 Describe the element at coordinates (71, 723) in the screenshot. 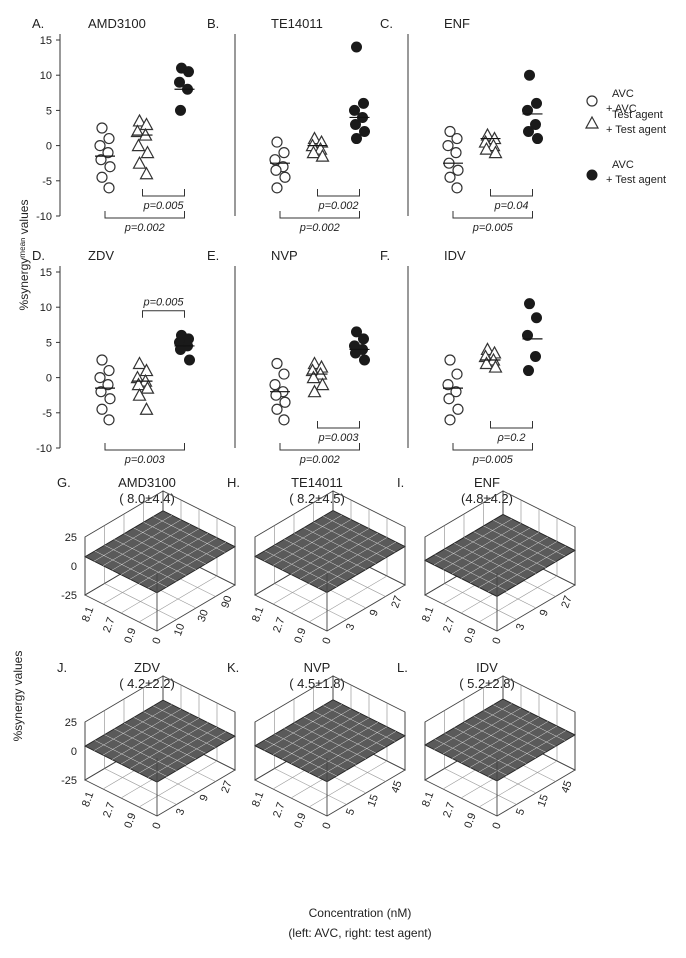

I see `z-tick-label: 25` at that location.